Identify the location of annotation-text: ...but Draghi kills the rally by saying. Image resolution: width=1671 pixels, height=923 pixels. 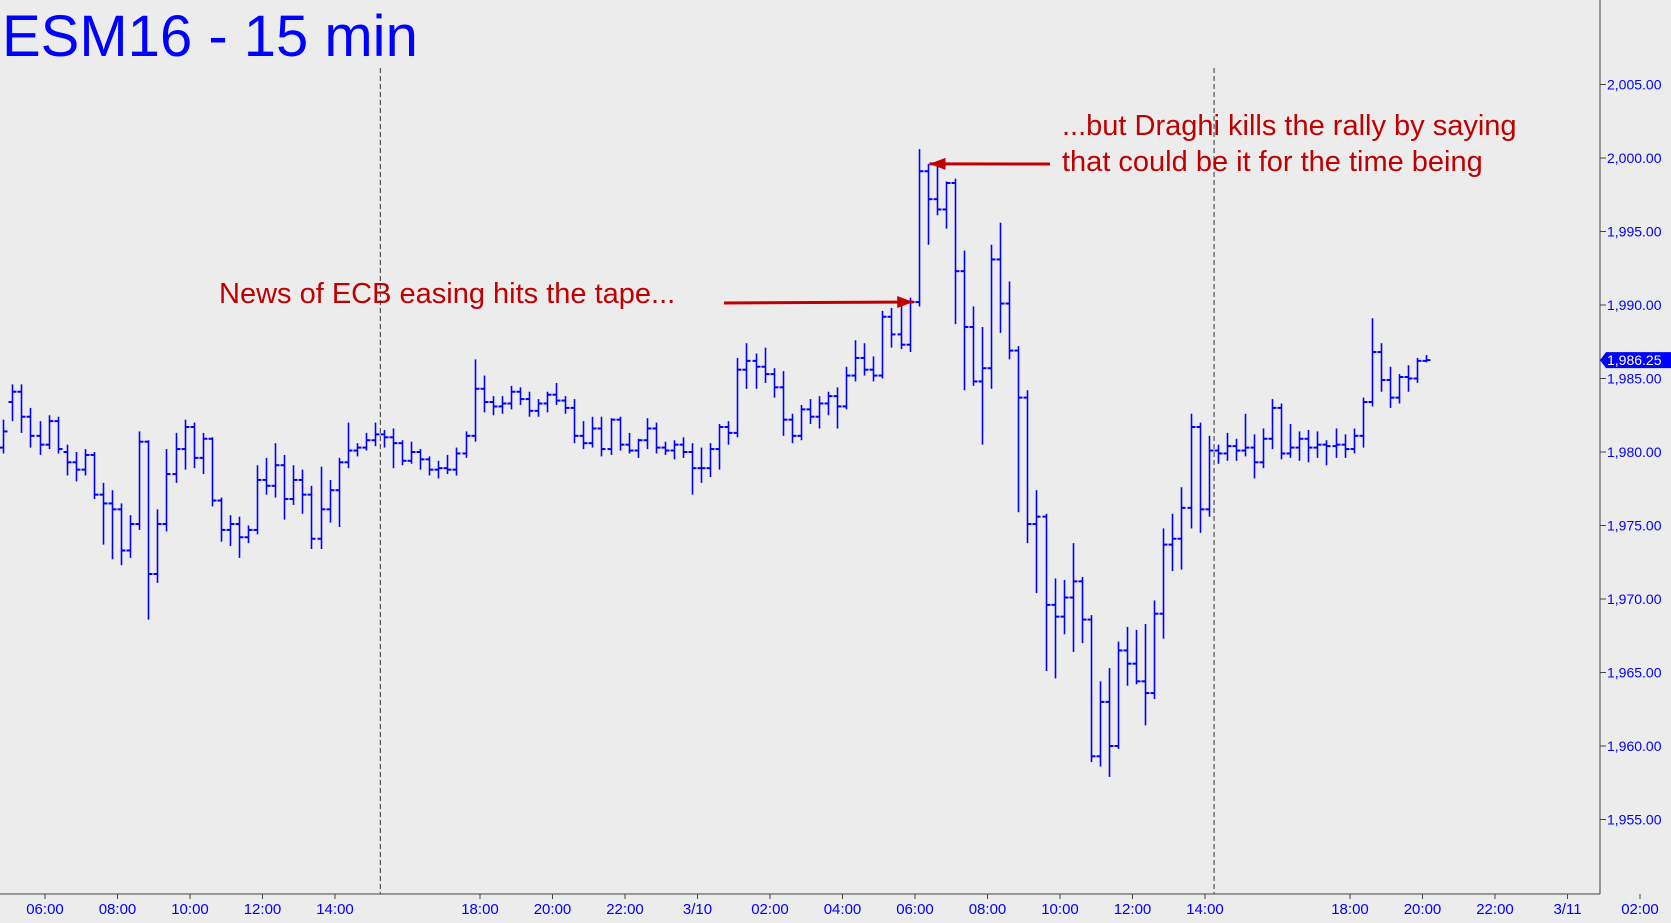
(1289, 126).